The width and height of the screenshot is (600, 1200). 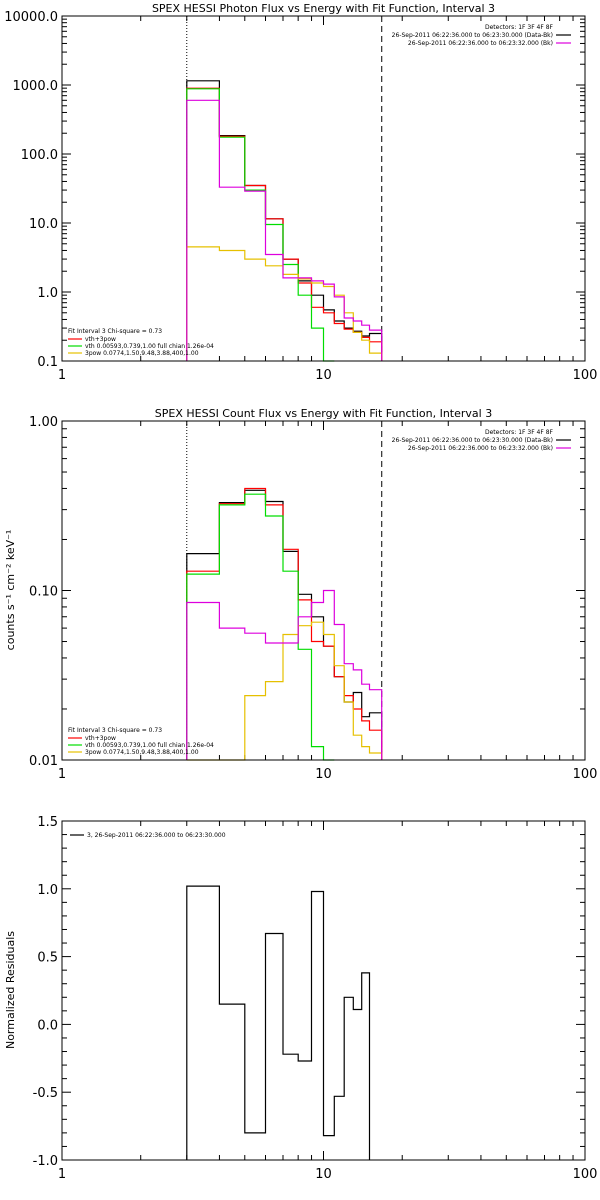 What do you see at coordinates (36, 86) in the screenshot?
I see `y-tick-label: 1000.0` at bounding box center [36, 86].